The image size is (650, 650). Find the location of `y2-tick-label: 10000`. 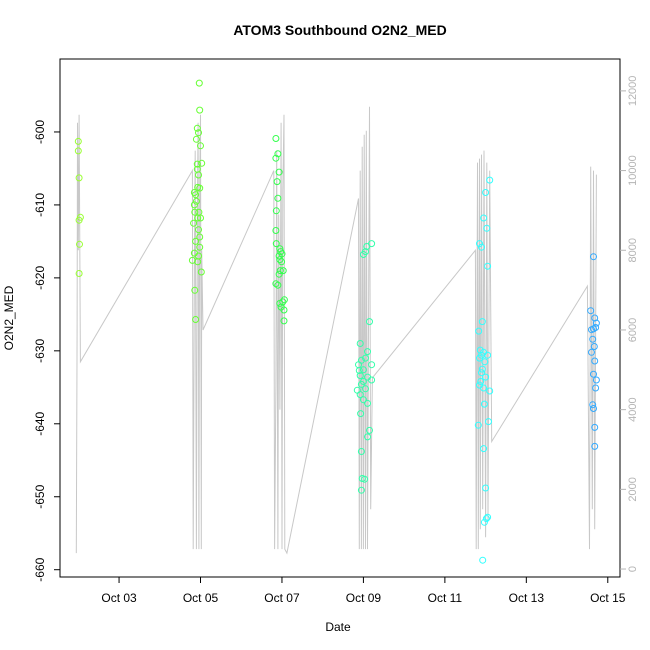

y2-tick-label: 10000 is located at coordinates (633, 170).